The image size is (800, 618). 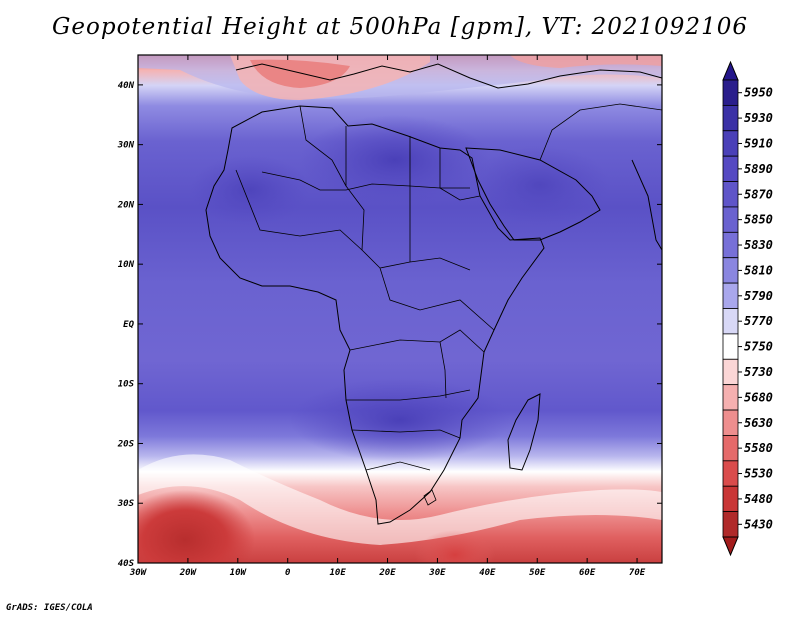 I want to click on colorbar-label: 5830, so click(x=758, y=245).